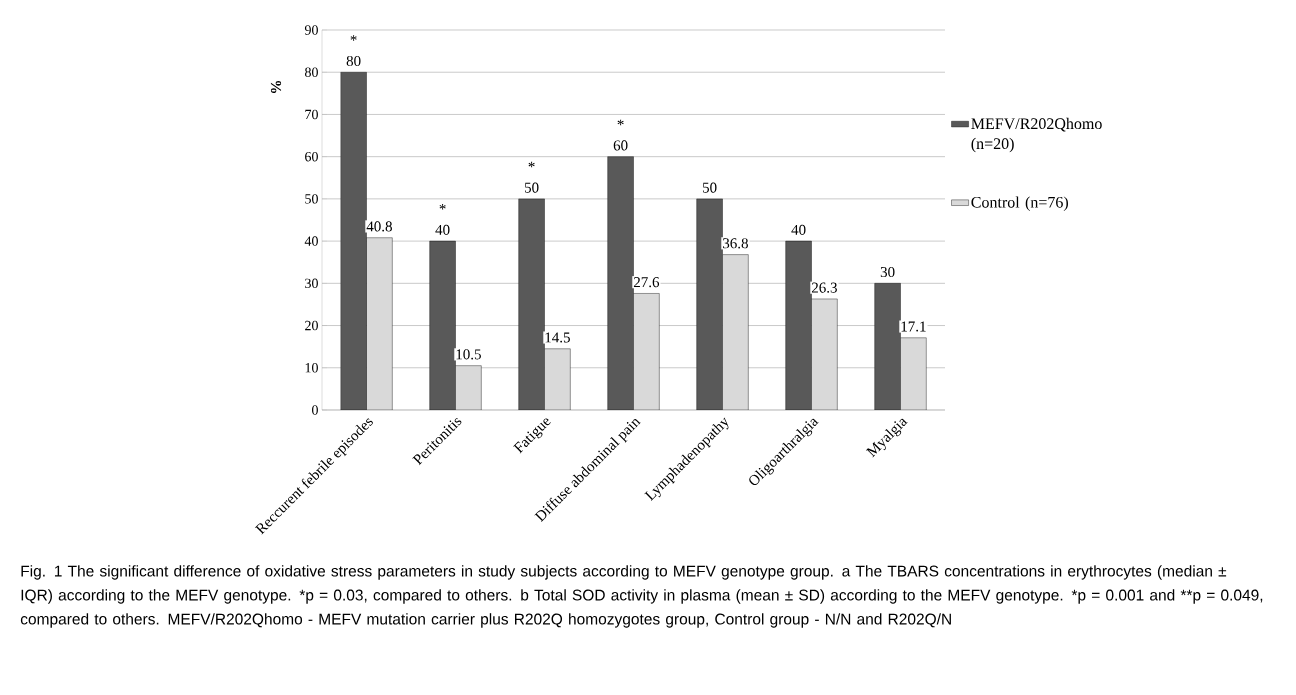  What do you see at coordinates (311, 283) in the screenshot?
I see `y-tick-label: 30` at bounding box center [311, 283].